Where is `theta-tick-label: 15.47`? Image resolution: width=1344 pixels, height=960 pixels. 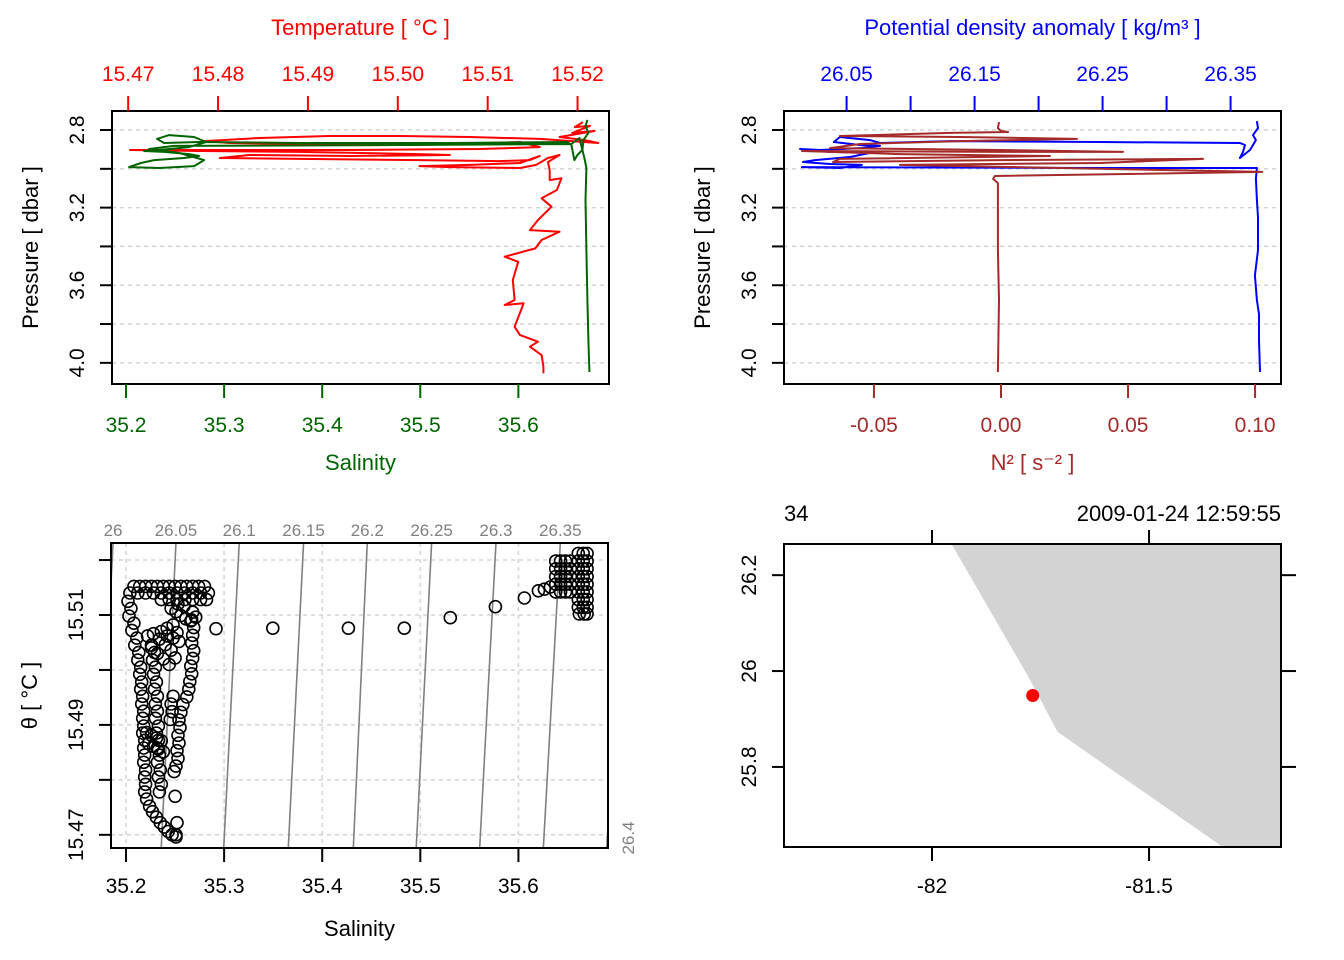
theta-tick-label: 15.47 is located at coordinates (76, 835).